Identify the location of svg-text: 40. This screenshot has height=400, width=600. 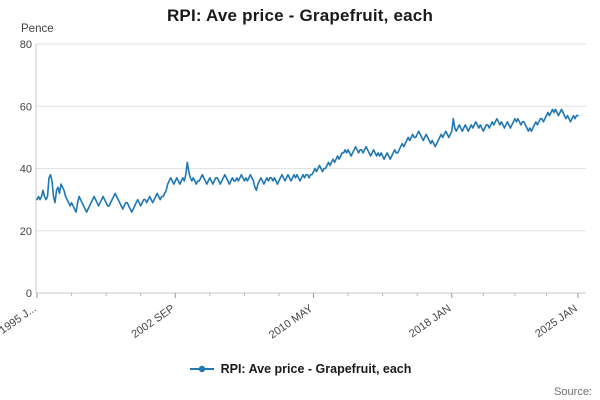
(26, 170).